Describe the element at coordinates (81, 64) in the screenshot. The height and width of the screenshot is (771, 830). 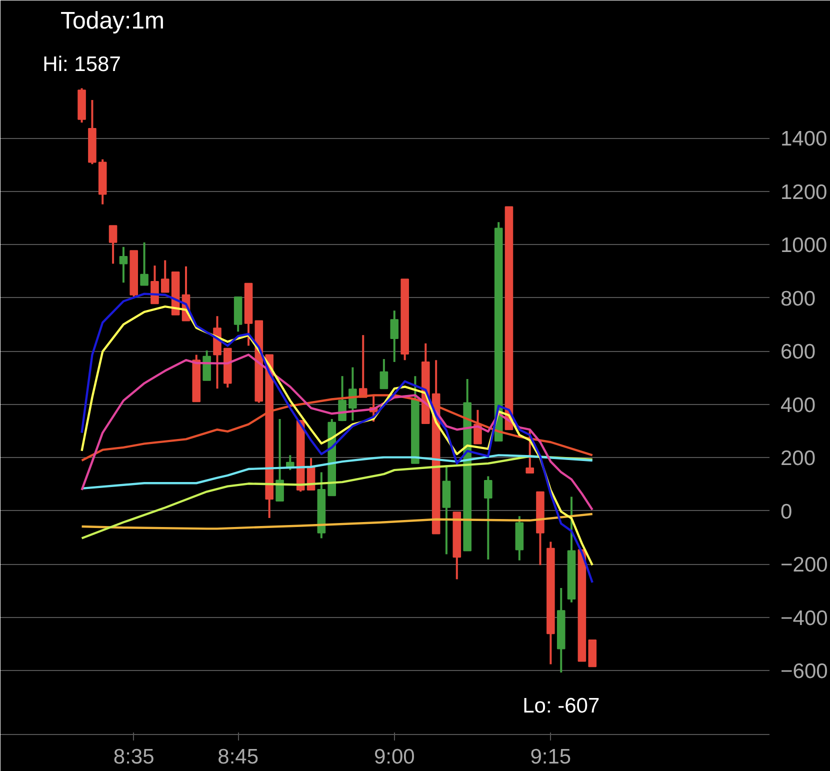
I see `annotation: Hi: 1587` at that location.